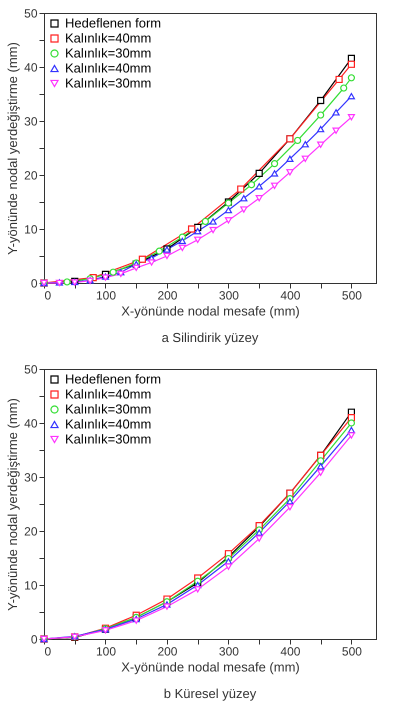 This screenshot has width=415, height=722. Describe the element at coordinates (210, 693) in the screenshot. I see `text: b Küresel yüzey` at that location.